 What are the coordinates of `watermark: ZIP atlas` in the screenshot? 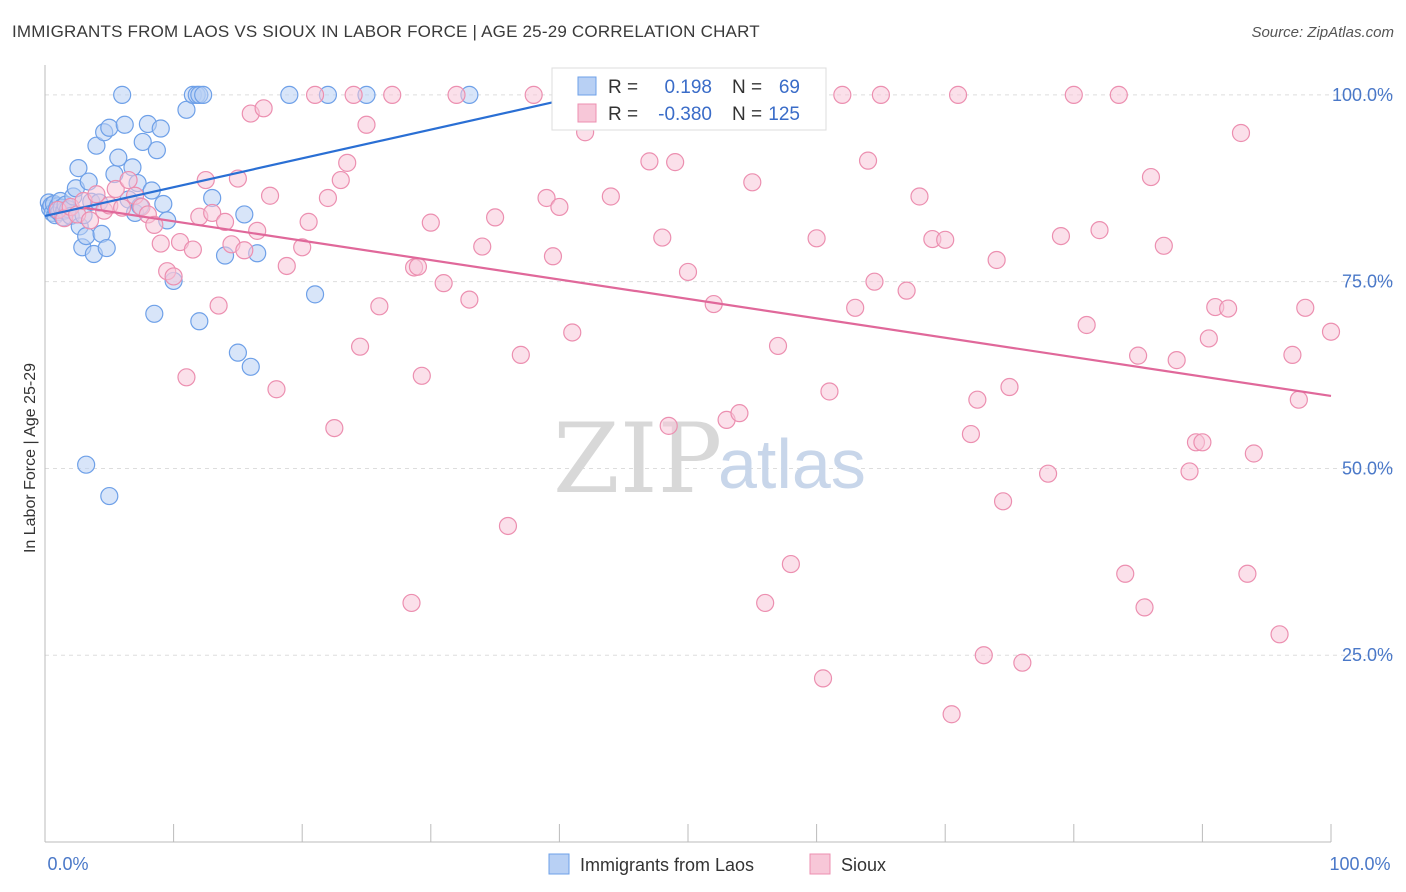 It's located at (709, 459).